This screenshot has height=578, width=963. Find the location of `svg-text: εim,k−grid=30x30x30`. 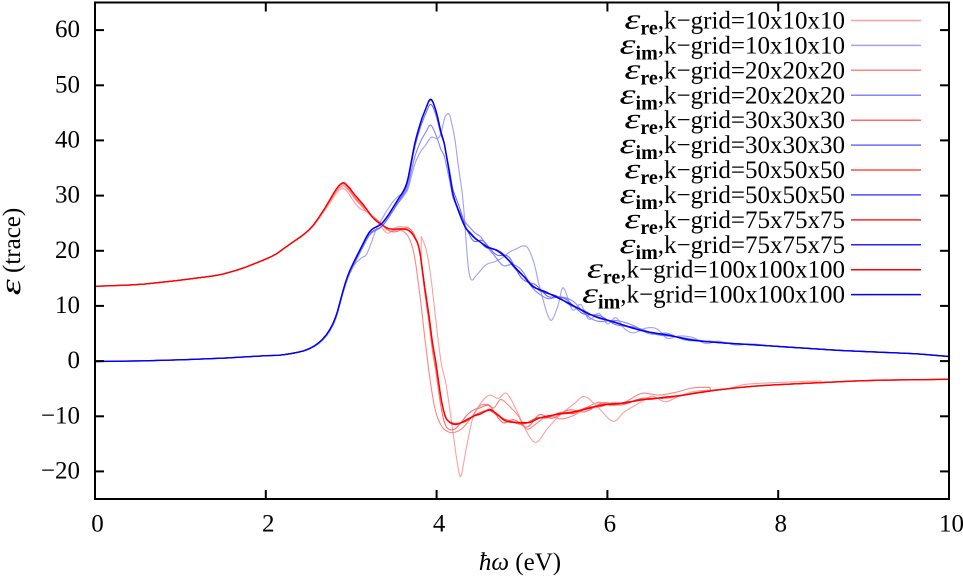

svg-text: εim,k−grid=30x30x30 is located at coordinates (732, 146).